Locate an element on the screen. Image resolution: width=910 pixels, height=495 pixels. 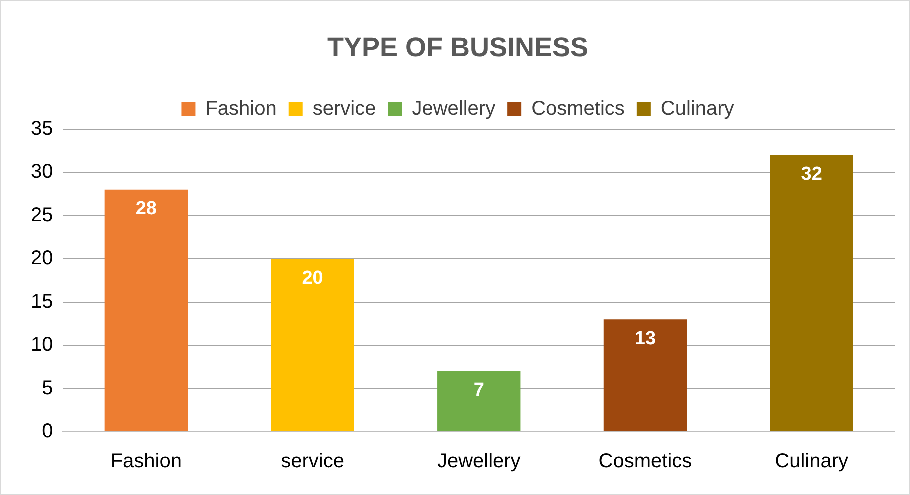
data-label: 13 is located at coordinates (645, 339).